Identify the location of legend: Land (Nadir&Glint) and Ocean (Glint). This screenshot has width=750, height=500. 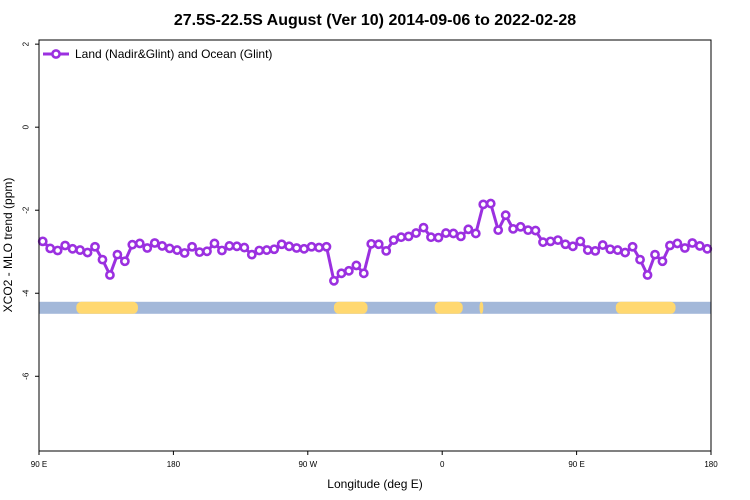
(157, 54).